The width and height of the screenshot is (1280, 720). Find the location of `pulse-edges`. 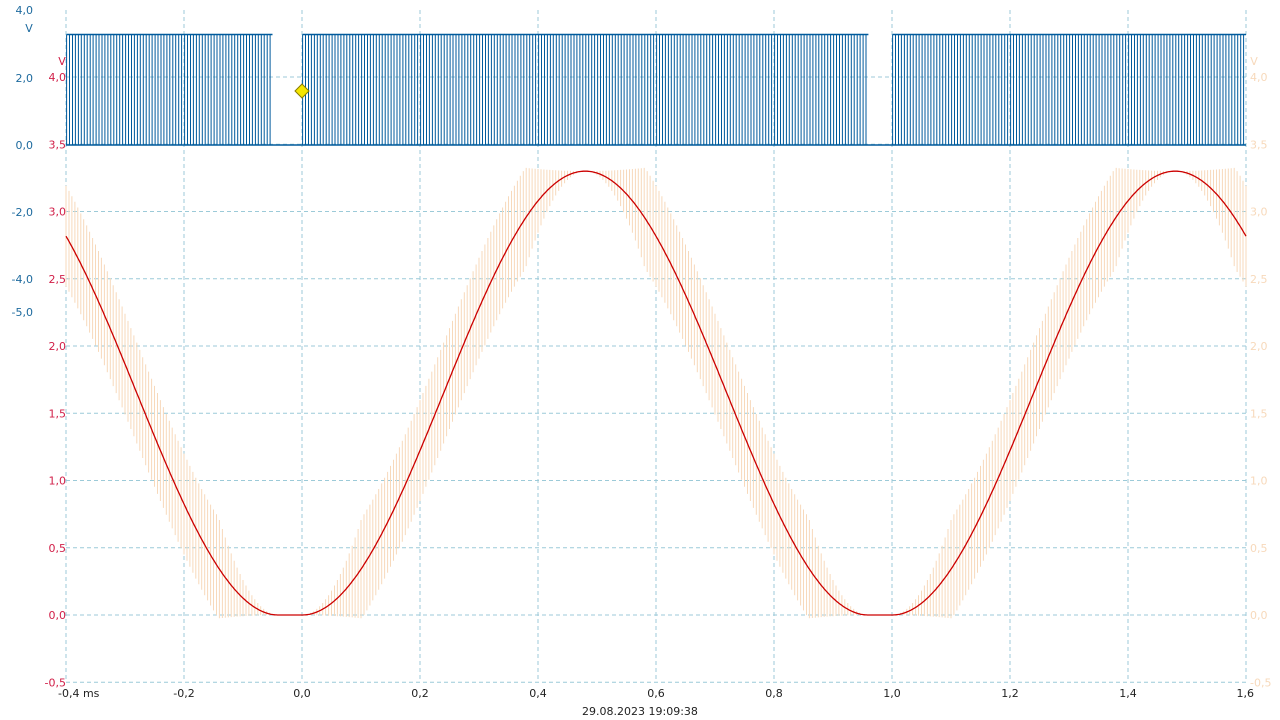

pulse-edges is located at coordinates (655, 89).